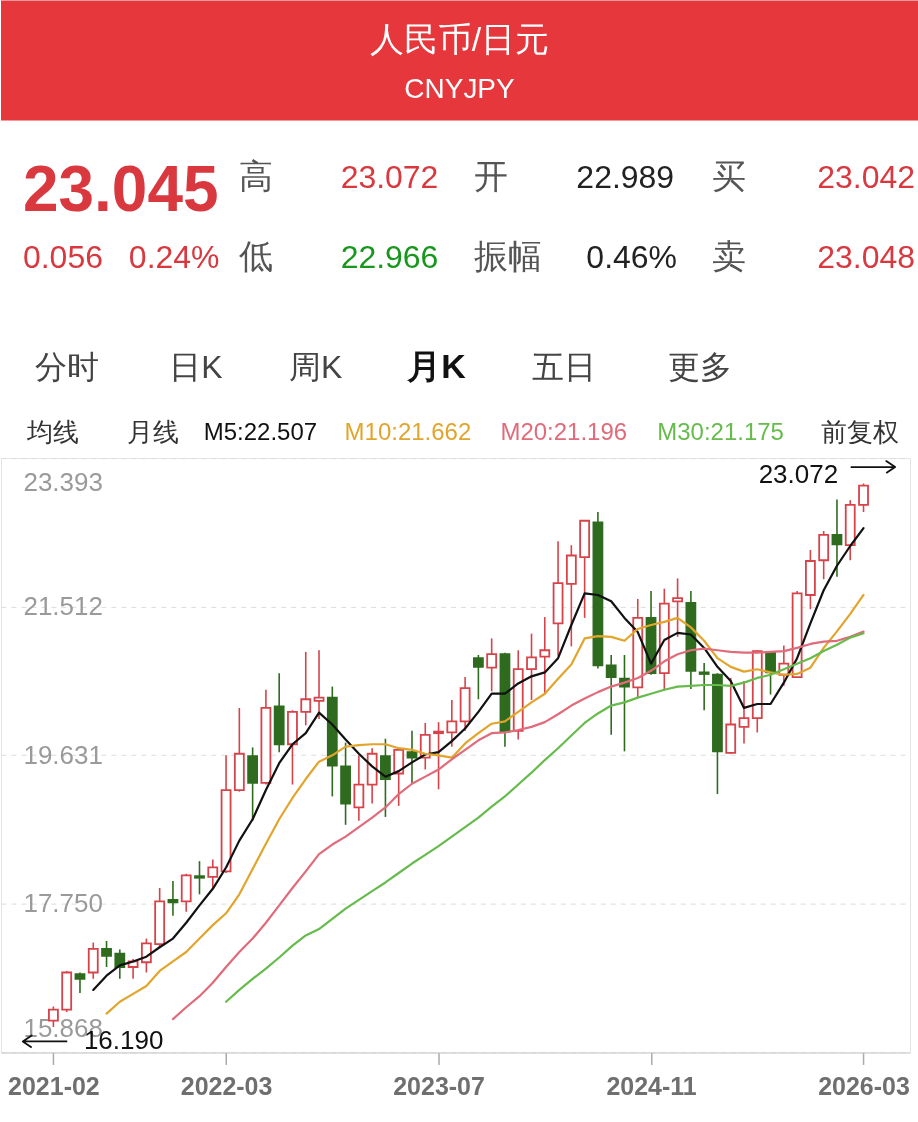  I want to click on text: 前复权, so click(860, 432).